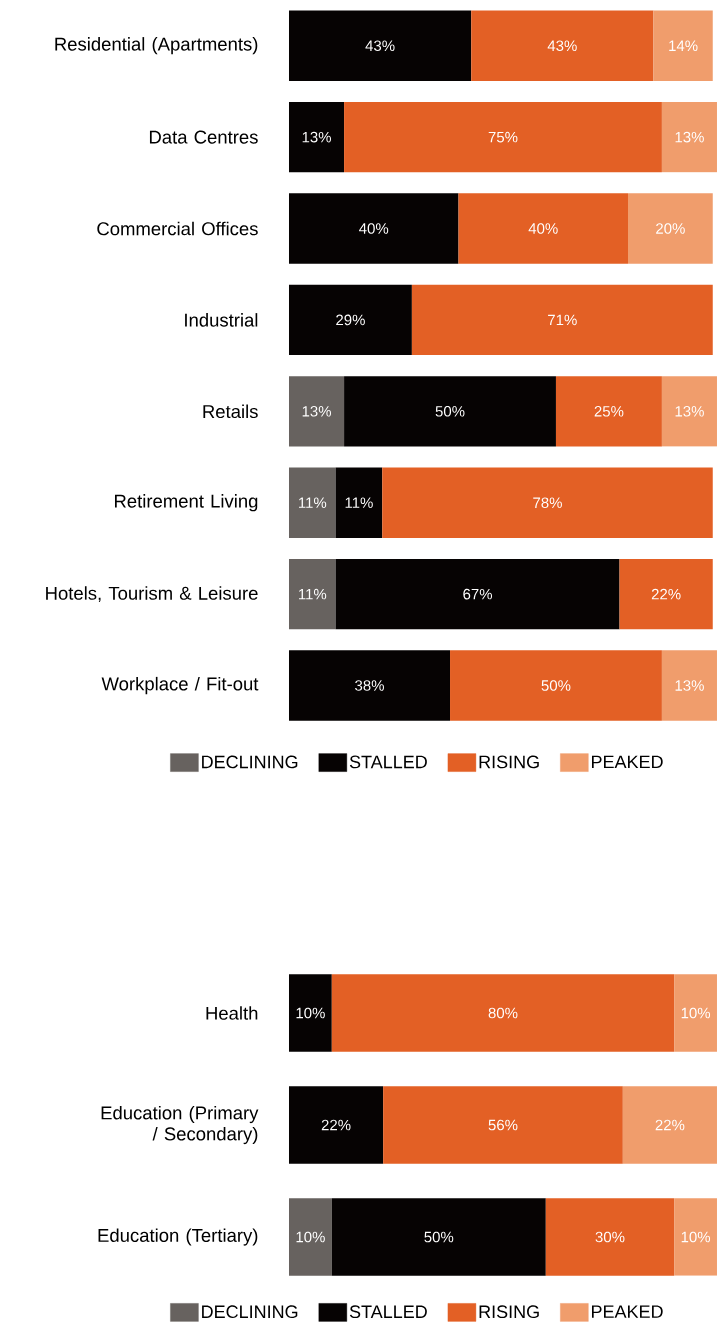 Image resolution: width=717 pixels, height=1325 pixels. I want to click on y-tick-label: Data Centres, so click(203, 137).